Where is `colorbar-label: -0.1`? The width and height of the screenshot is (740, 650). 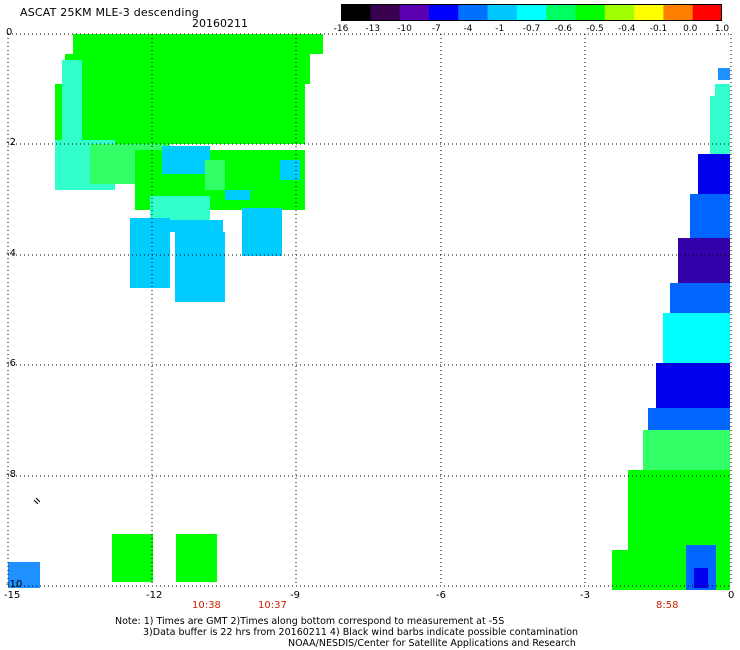
colorbar-label: -0.1 is located at coordinates (658, 29).